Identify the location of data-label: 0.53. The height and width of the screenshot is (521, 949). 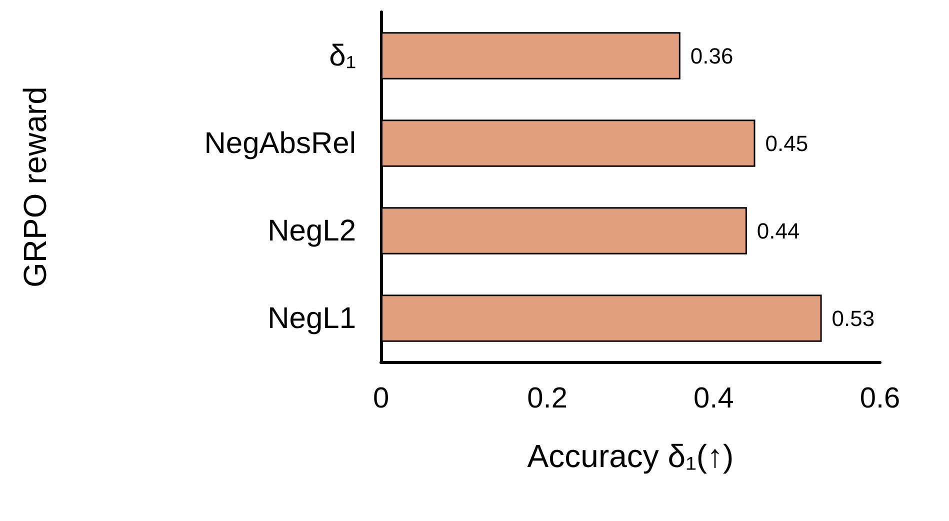
(853, 318).